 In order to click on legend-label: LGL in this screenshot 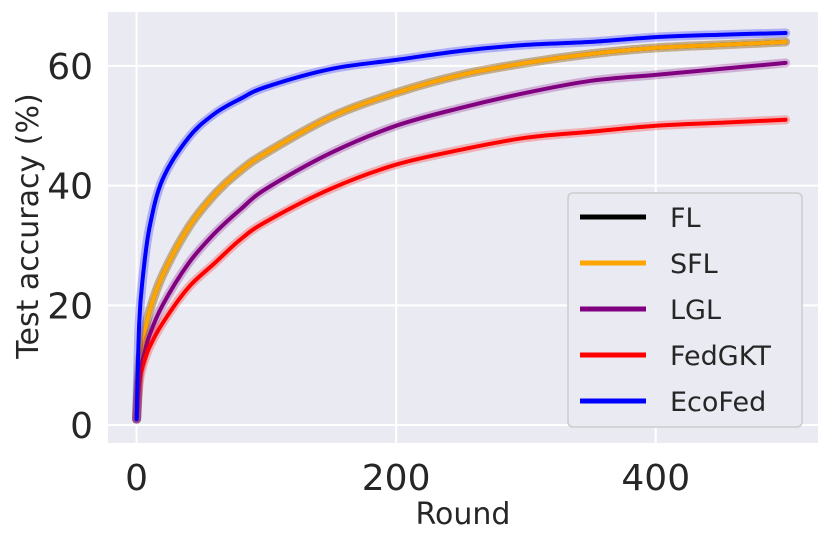, I will do `click(695, 310)`.